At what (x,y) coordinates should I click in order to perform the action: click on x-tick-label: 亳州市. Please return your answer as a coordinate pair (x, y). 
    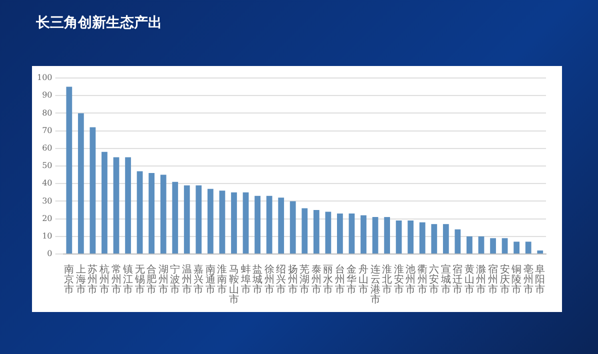
    Looking at the image, I should click on (528, 280).